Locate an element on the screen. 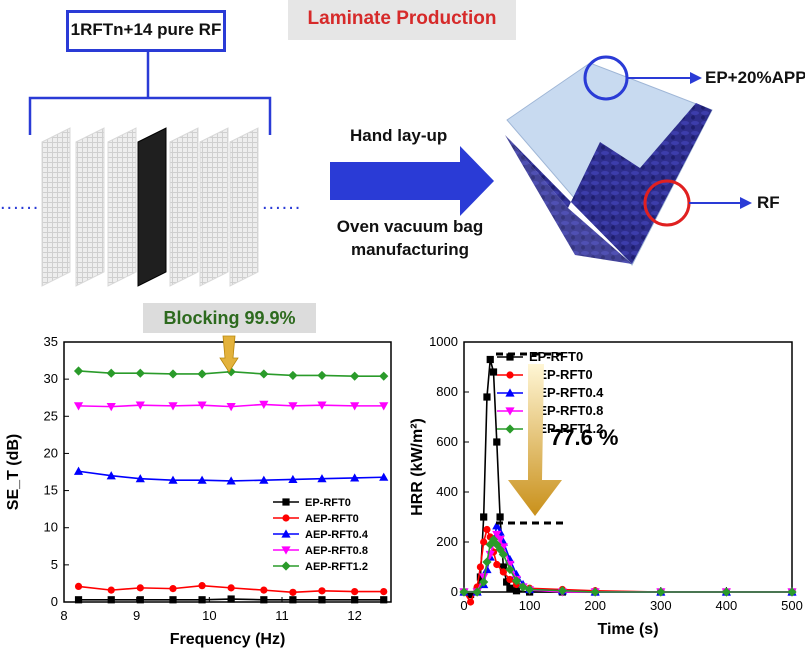  x-tick-label: 200 is located at coordinates (595, 605).